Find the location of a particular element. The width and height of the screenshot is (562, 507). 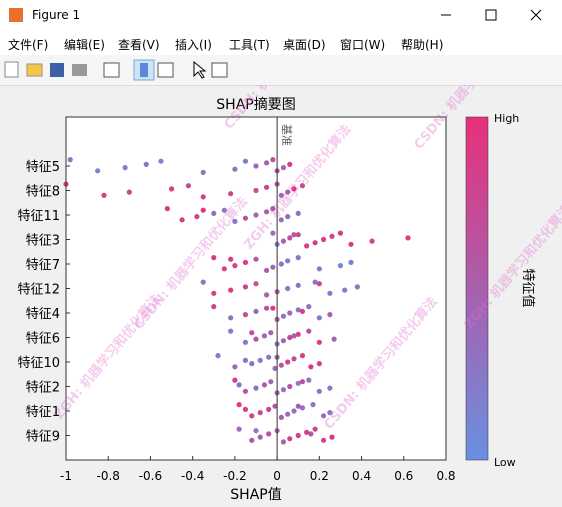

menu-item: 查看(V) is located at coordinates (139, 45).